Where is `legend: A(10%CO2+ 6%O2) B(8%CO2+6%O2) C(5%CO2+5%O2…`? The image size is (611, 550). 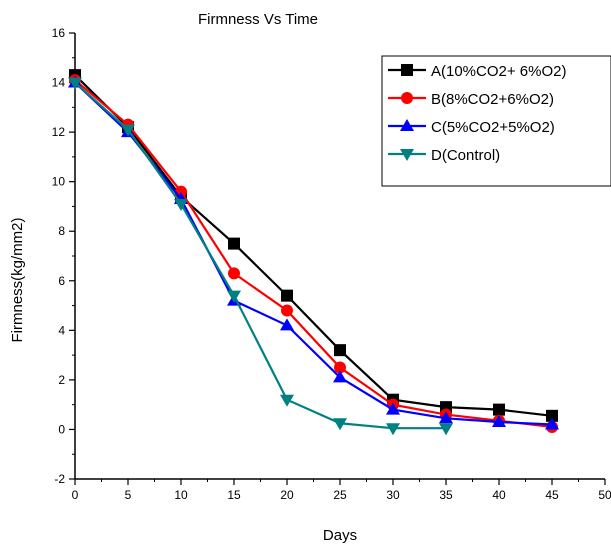 legend: A(10%CO2+ 6%O2) B(8%CO2+6%O2) C(5%CO2+5%O2… is located at coordinates (496, 121).